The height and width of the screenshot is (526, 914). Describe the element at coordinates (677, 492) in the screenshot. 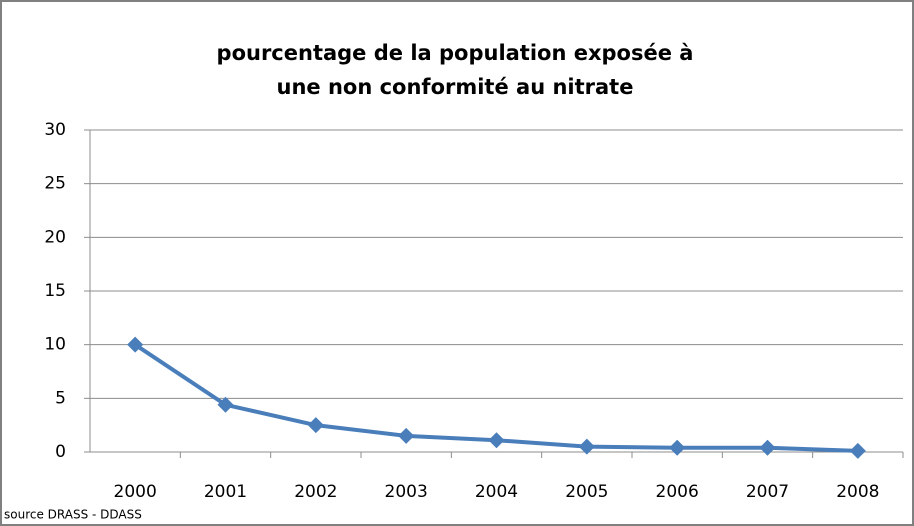

I see `x-tick-label: 2006` at that location.